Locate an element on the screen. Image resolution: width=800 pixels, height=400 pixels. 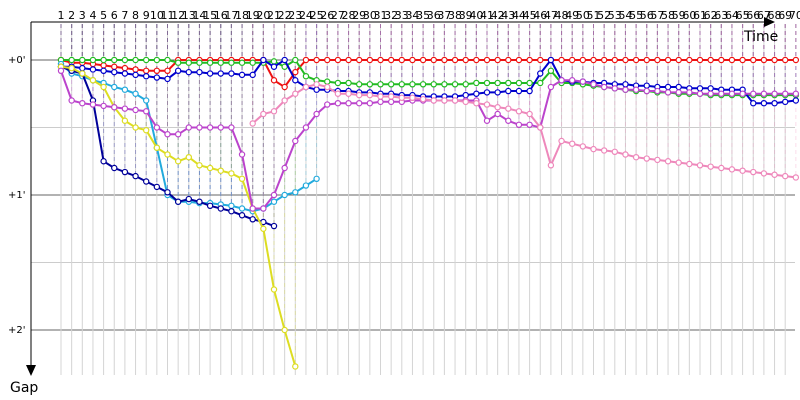
x-tick-label: 16 is located at coordinates (221, 15).